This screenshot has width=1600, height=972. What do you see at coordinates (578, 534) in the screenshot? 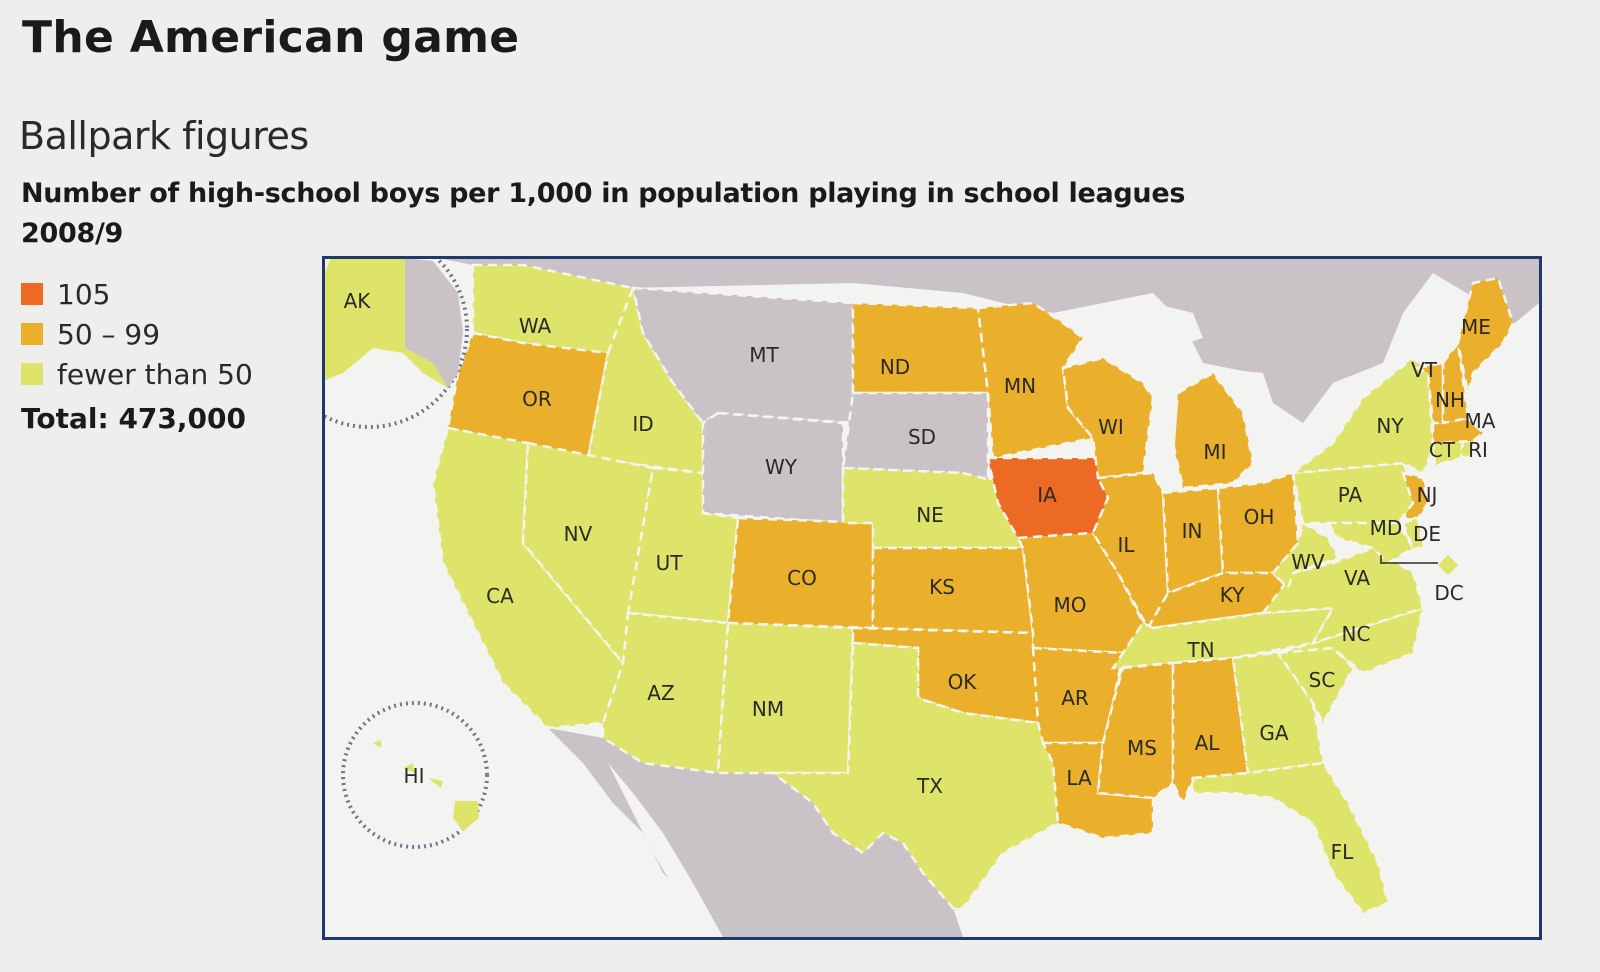
I see `svg-text: NV` at bounding box center [578, 534].